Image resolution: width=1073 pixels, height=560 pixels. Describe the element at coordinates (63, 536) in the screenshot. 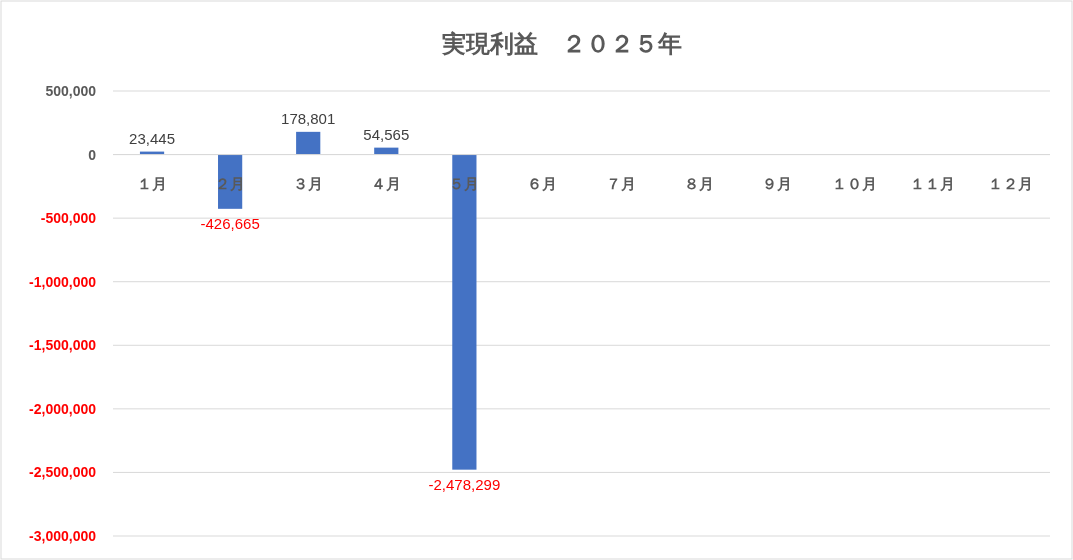

I see `y-tick-label: -3,000,000` at that location.